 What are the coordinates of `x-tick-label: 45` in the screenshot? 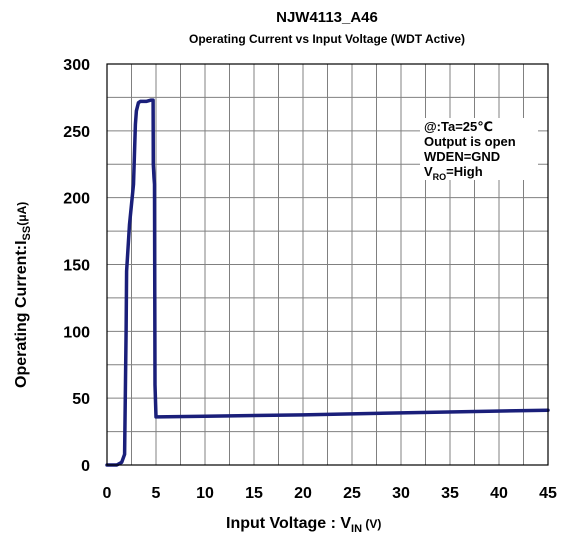 It's located at (548, 493).